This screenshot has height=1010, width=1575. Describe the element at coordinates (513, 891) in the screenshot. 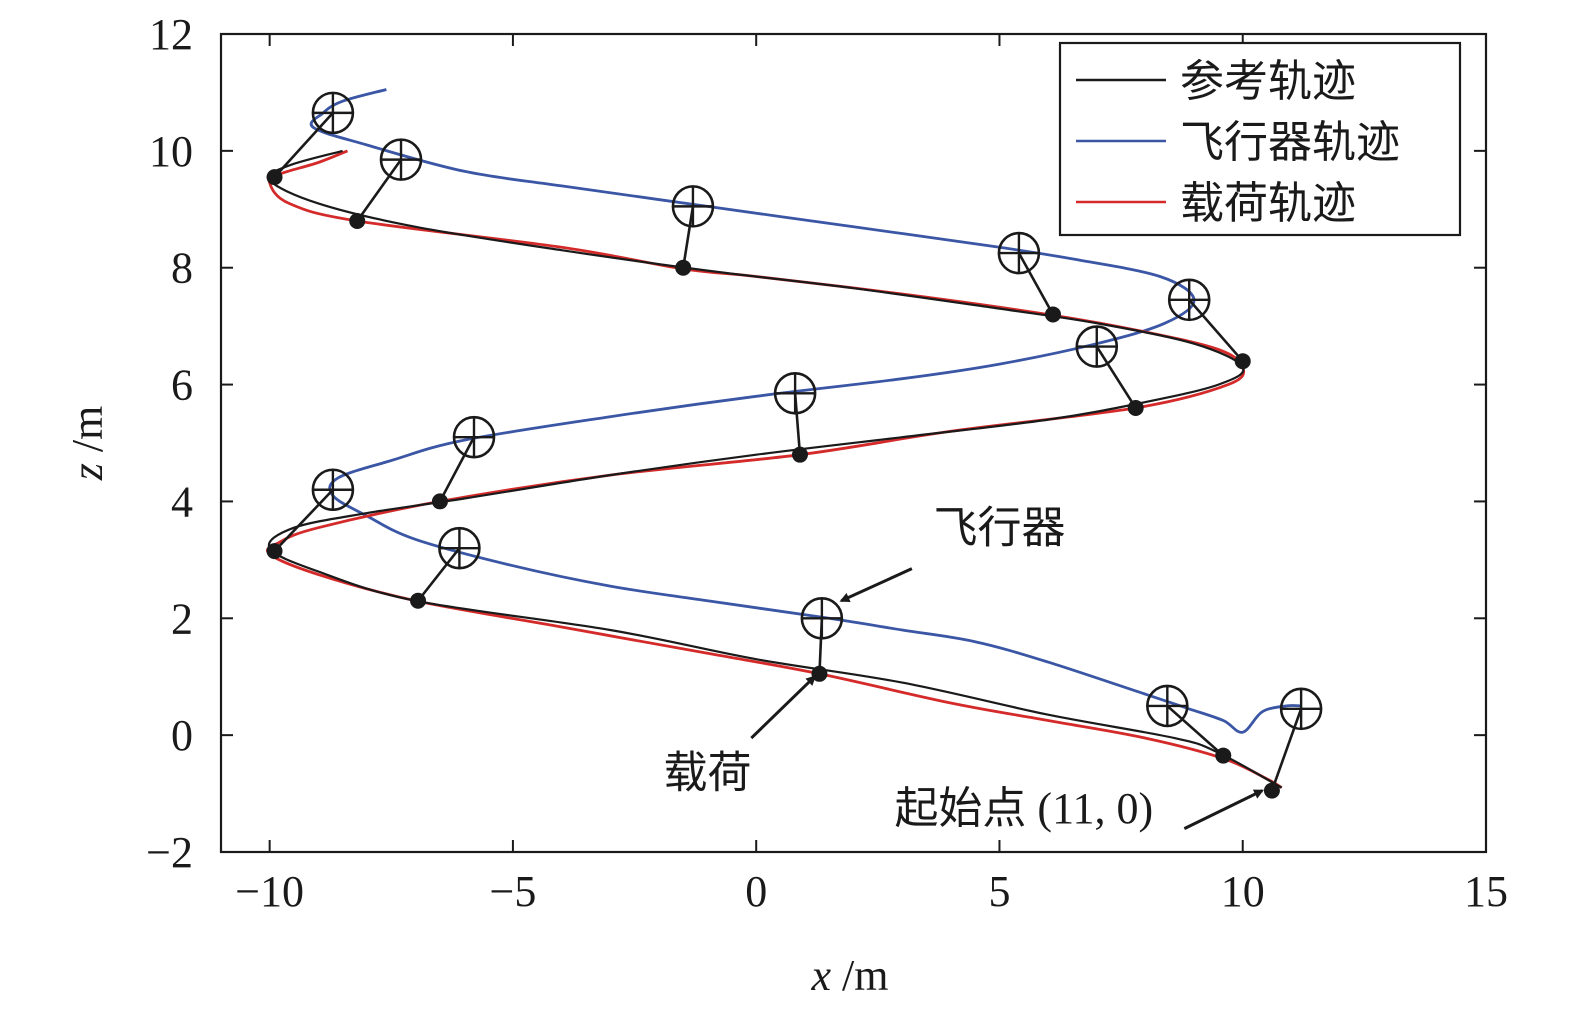

I see `x-tick-label: −5` at that location.